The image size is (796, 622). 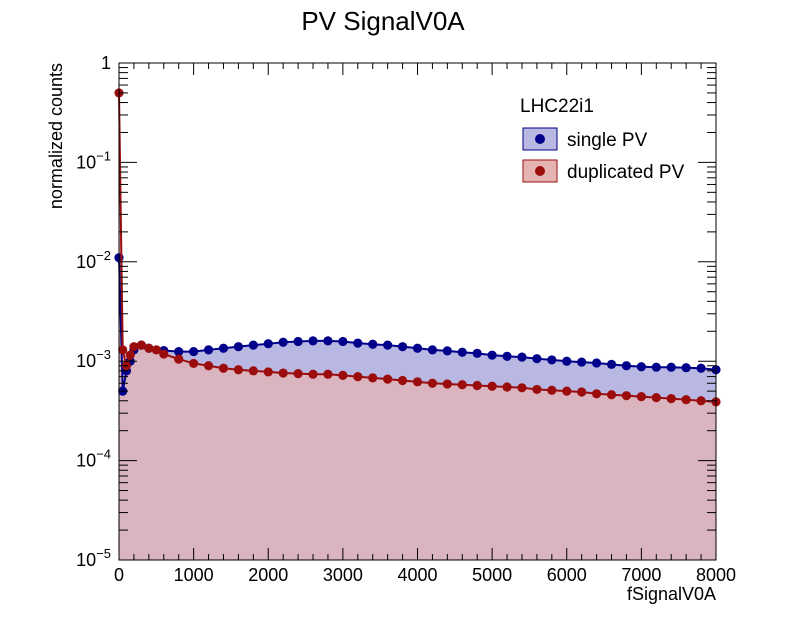 I want to click on y-tick-label: 10⁻², so click(x=93, y=260).